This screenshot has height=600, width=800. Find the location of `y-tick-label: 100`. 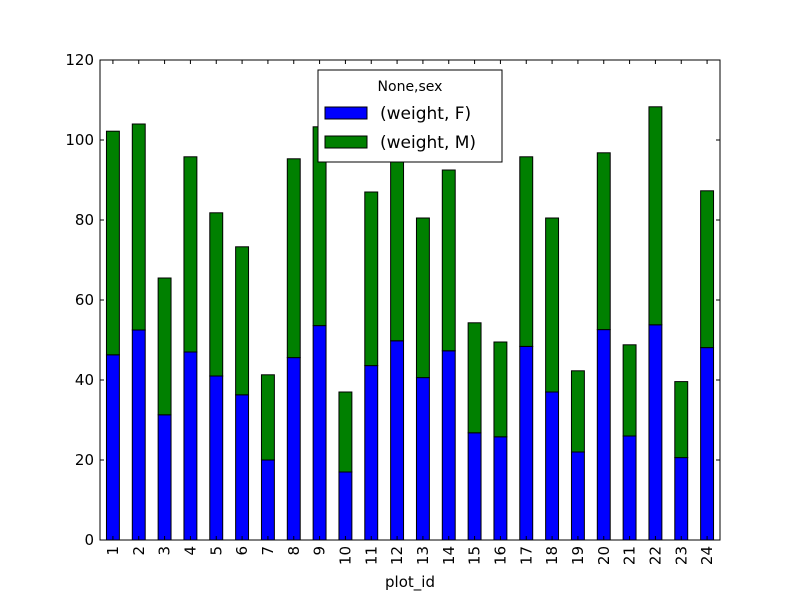

y-tick-label: 100 is located at coordinates (79, 140).